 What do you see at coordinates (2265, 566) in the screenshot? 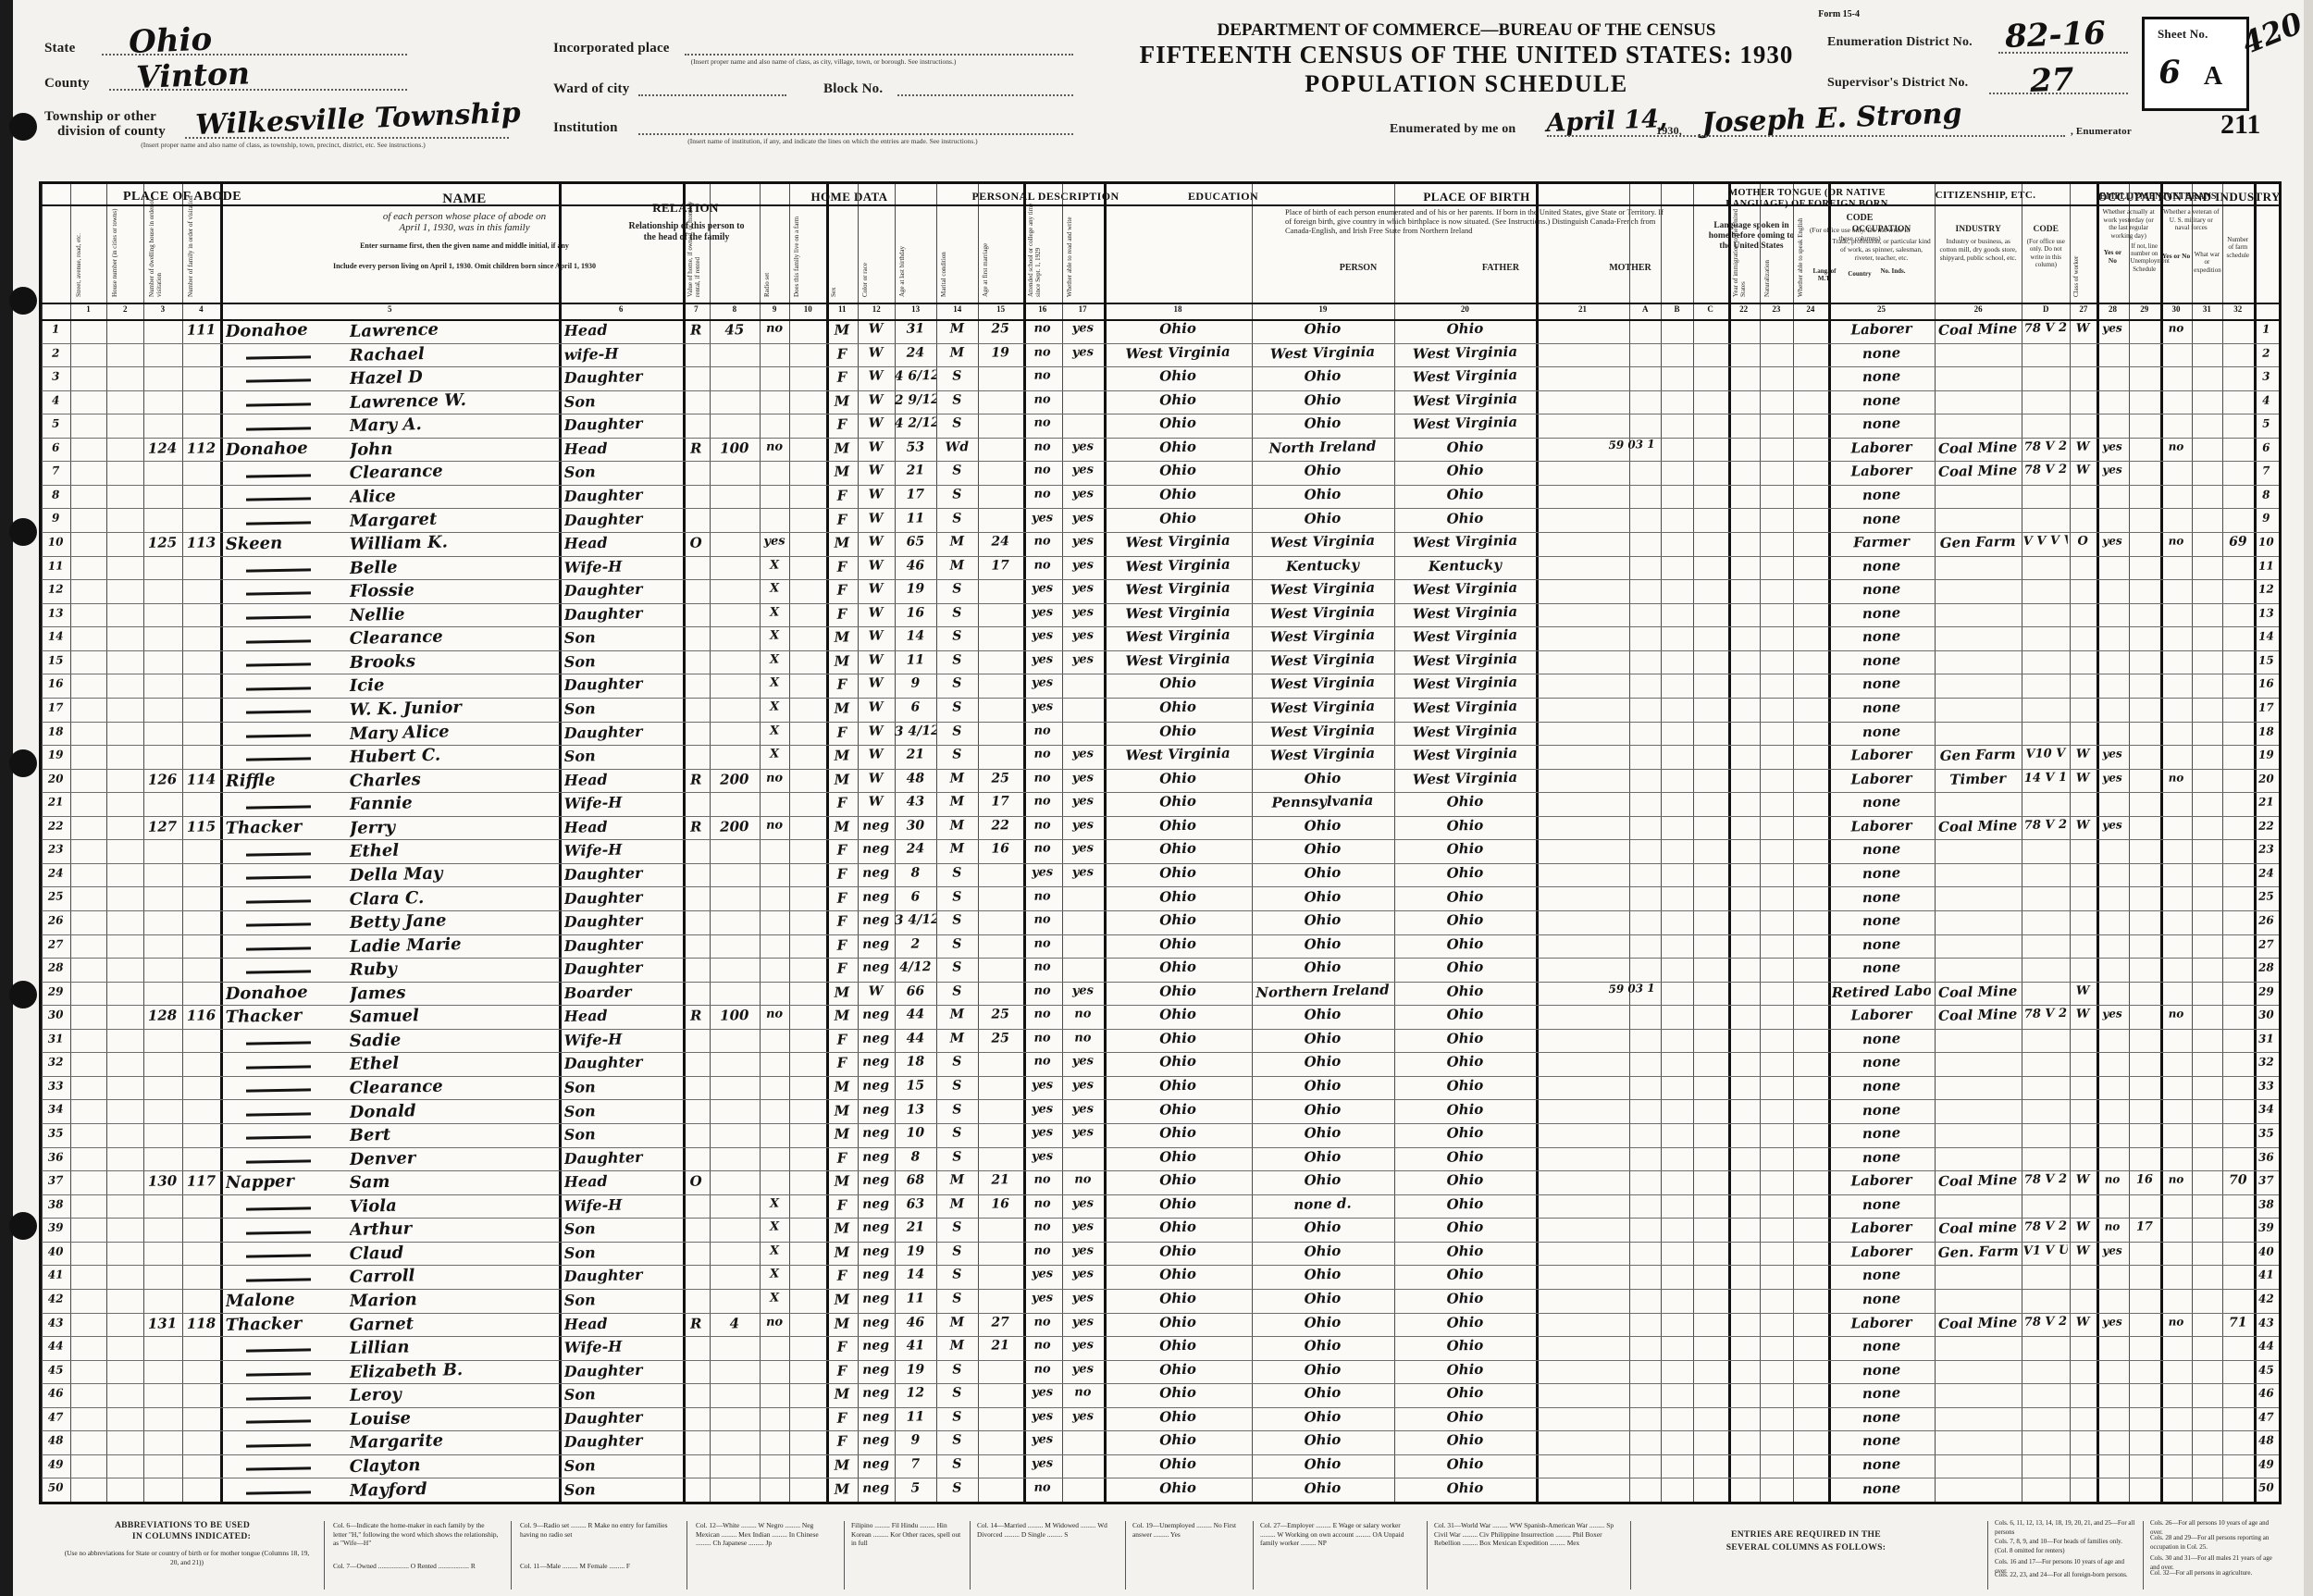
I see `row-number-right: 11` at bounding box center [2265, 566].